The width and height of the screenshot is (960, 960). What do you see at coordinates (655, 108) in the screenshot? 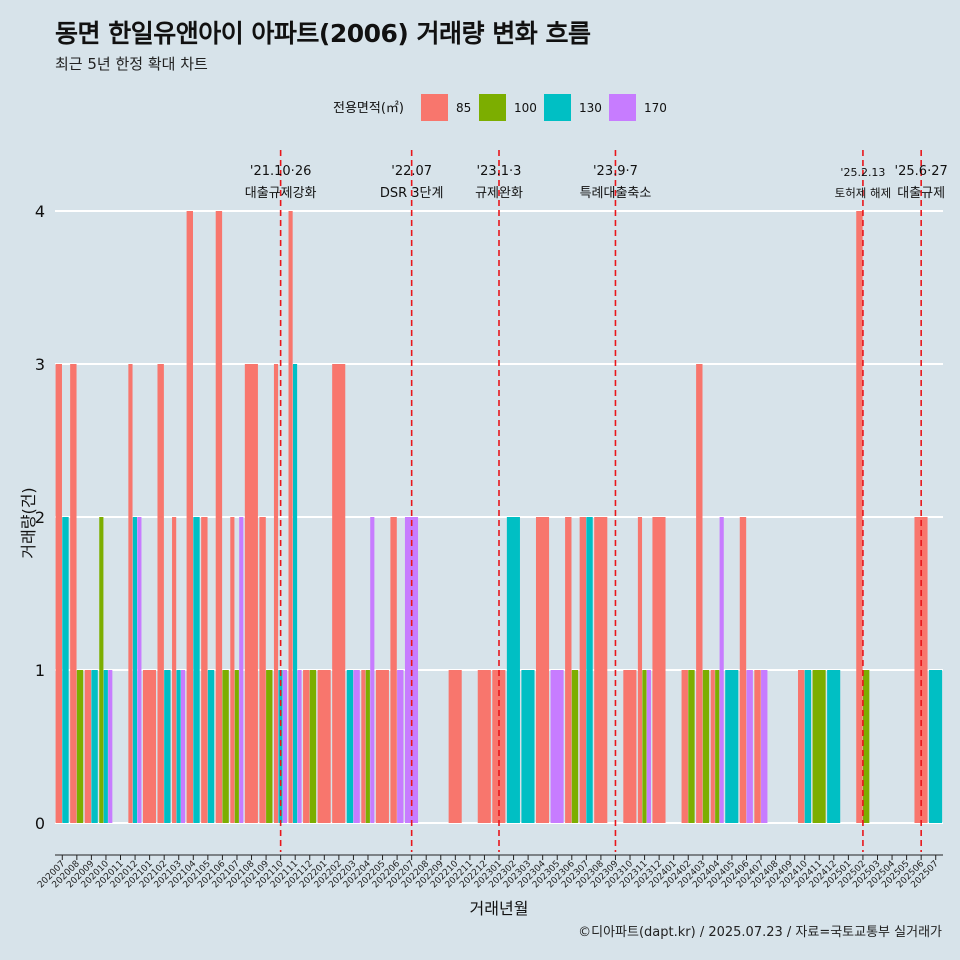
I see `legend-label: 170` at bounding box center [655, 108].